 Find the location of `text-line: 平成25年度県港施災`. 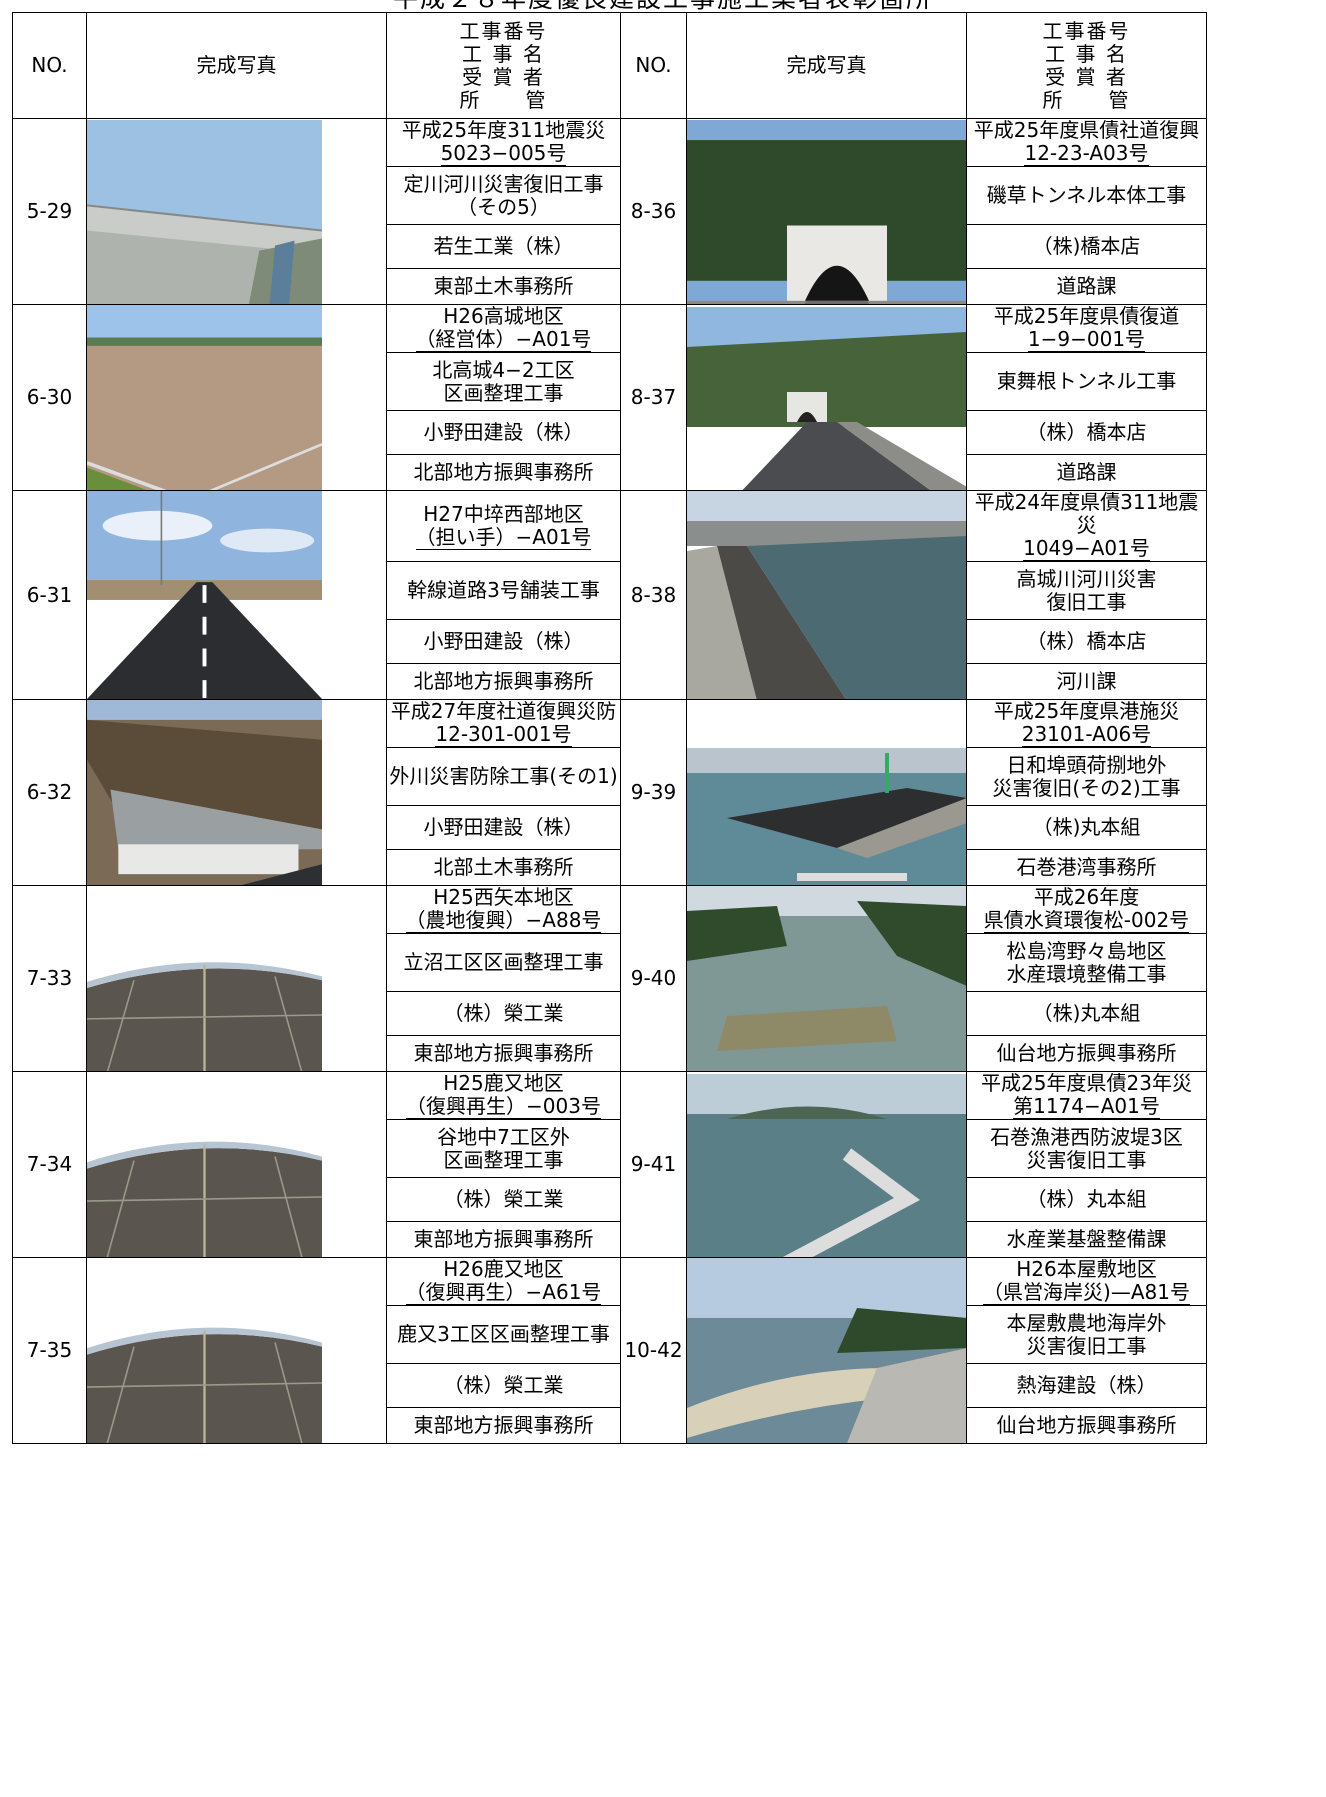

text-line: 平成25年度県港施災 is located at coordinates (1086, 711).